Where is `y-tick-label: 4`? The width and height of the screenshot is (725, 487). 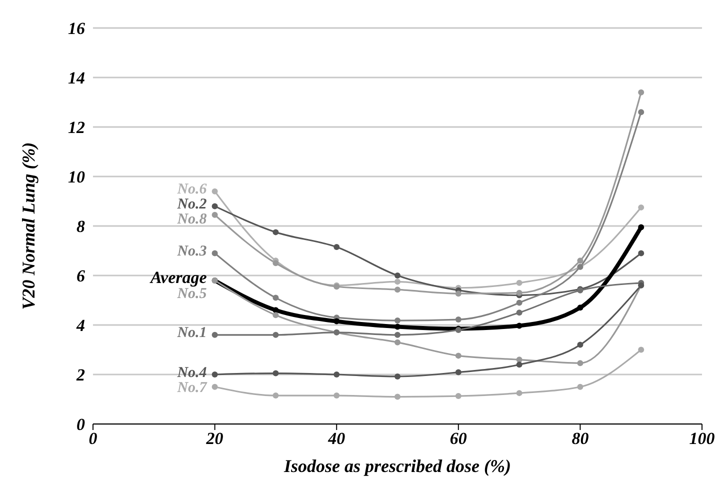 y-tick-label: 4 is located at coordinates (80, 326).